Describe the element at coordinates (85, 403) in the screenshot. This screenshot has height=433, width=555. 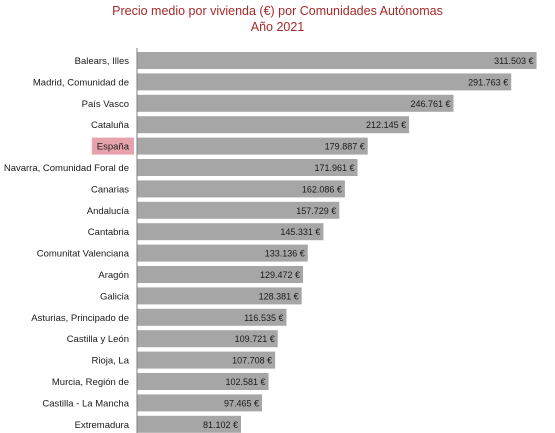
I see `category-label: Castilla - La Mancha` at that location.